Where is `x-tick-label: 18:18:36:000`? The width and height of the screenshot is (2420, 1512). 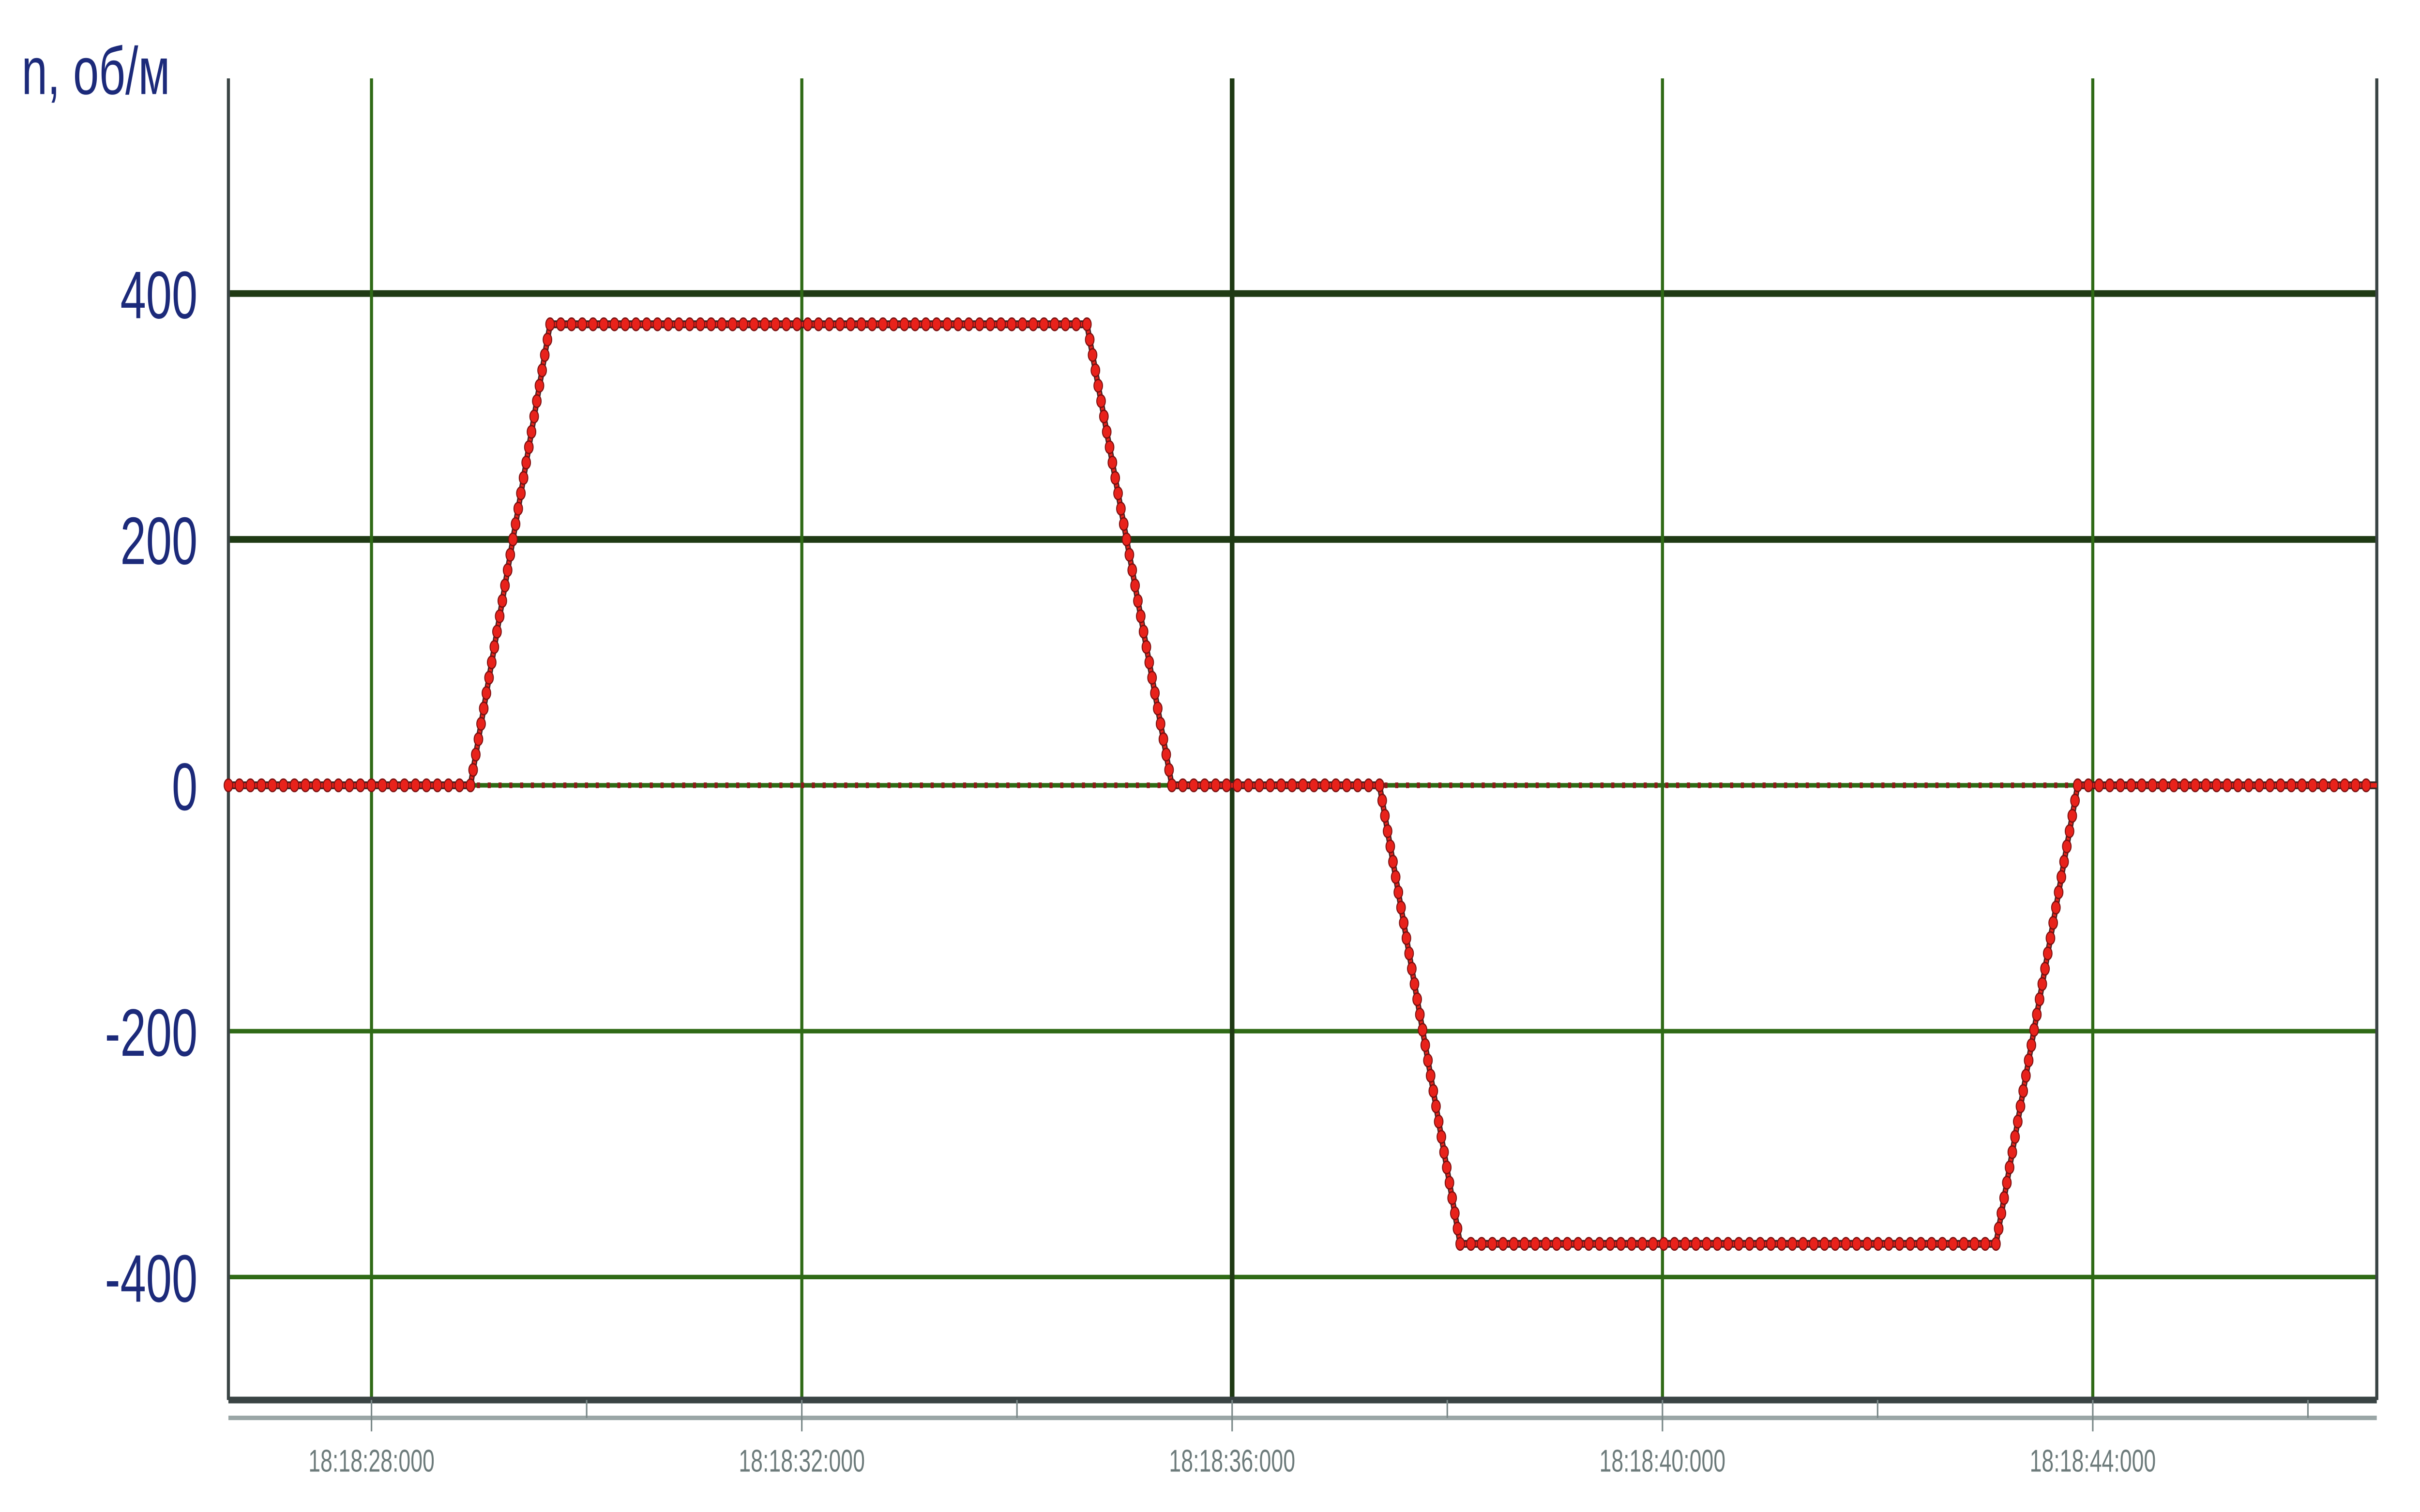
x-tick-label: 18:18:36:000 is located at coordinates (1232, 1460).